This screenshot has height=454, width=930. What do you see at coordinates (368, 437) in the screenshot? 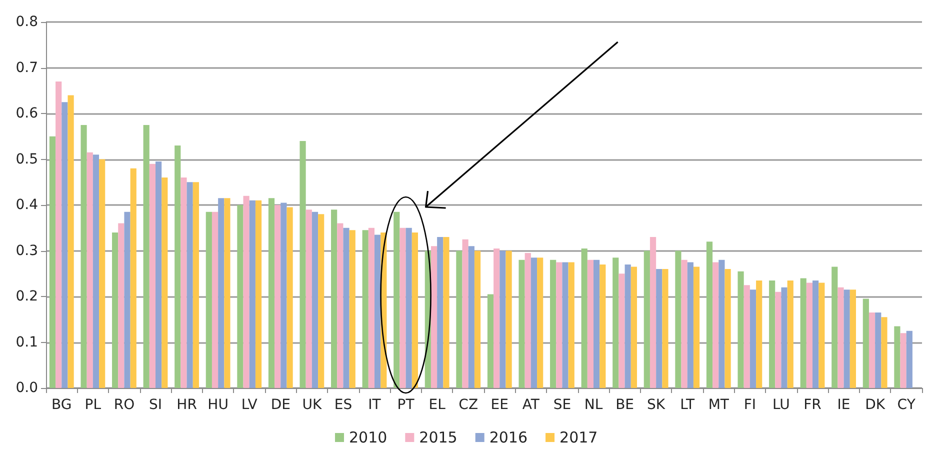
I see `legend-label: 2010` at bounding box center [368, 437].